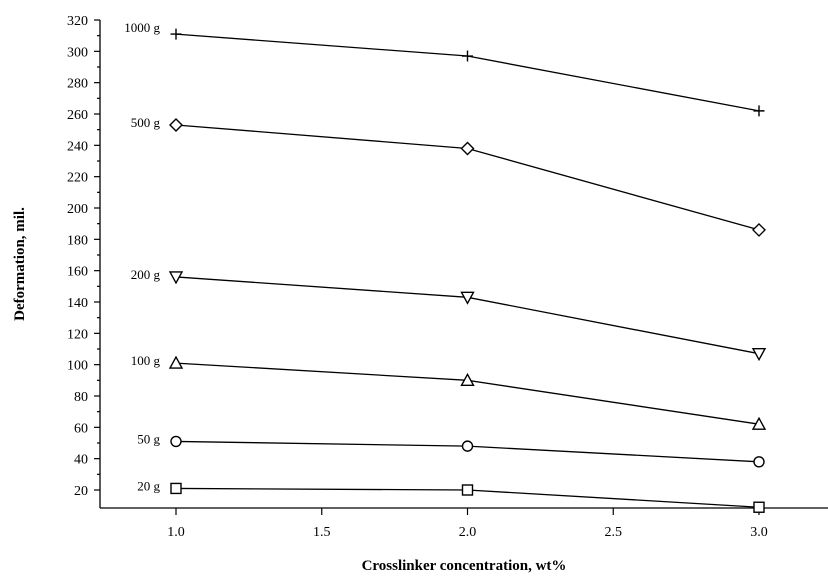 Image resolution: width=828 pixels, height=577 pixels. Describe the element at coordinates (142, 27) in the screenshot. I see `series-label: 1000 g` at that location.